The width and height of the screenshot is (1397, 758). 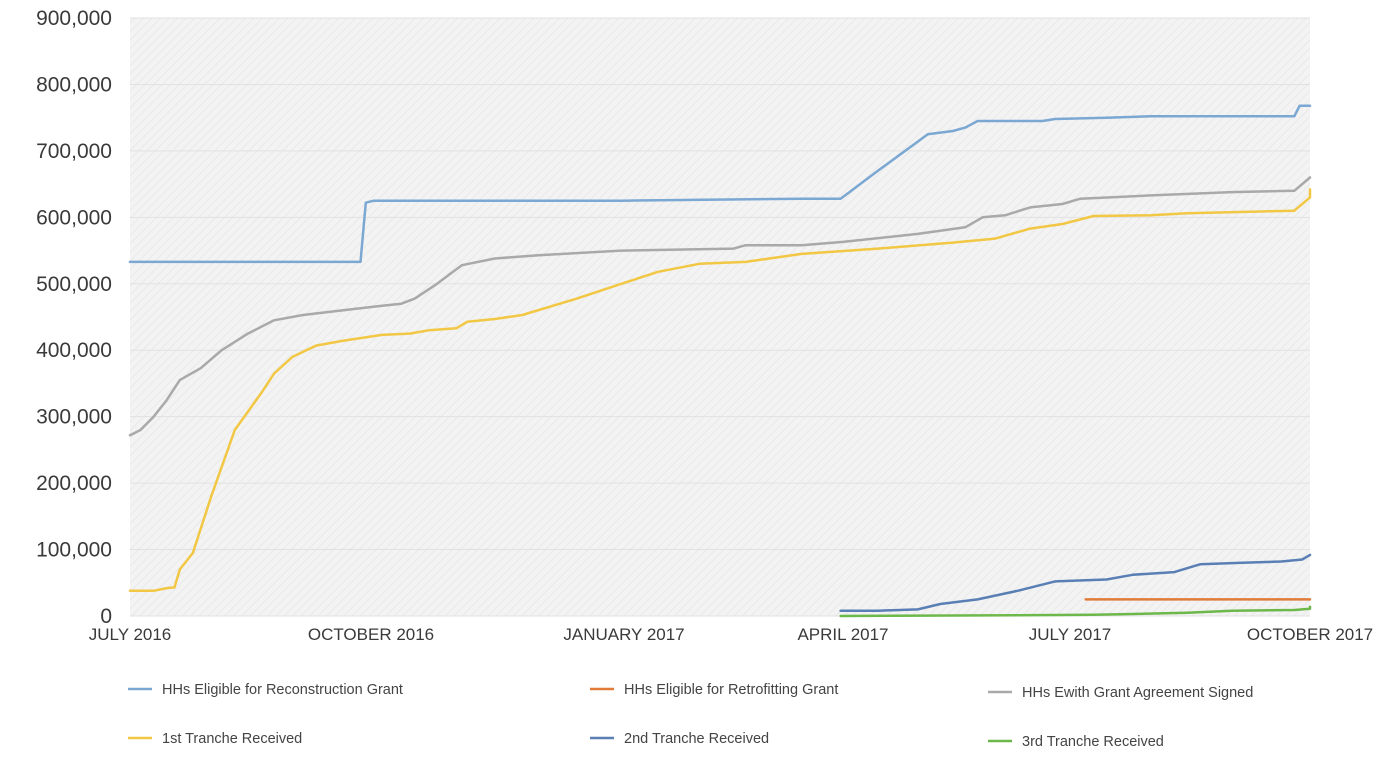 What do you see at coordinates (696, 739) in the screenshot?
I see `legend-label-2nd-tranche-received: 2nd Tranche Received` at bounding box center [696, 739].